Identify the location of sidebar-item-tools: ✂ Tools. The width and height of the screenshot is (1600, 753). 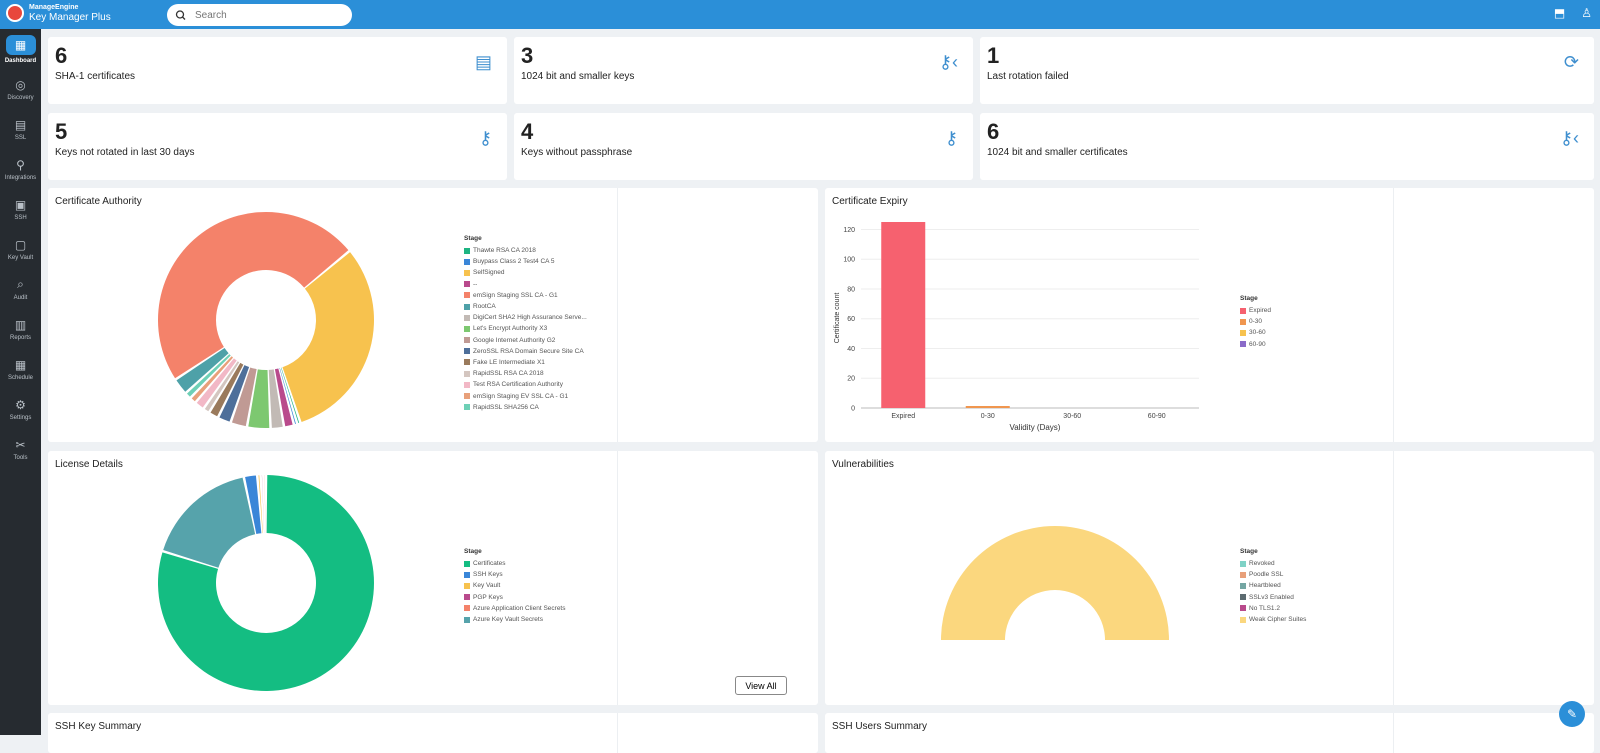
(20, 449).